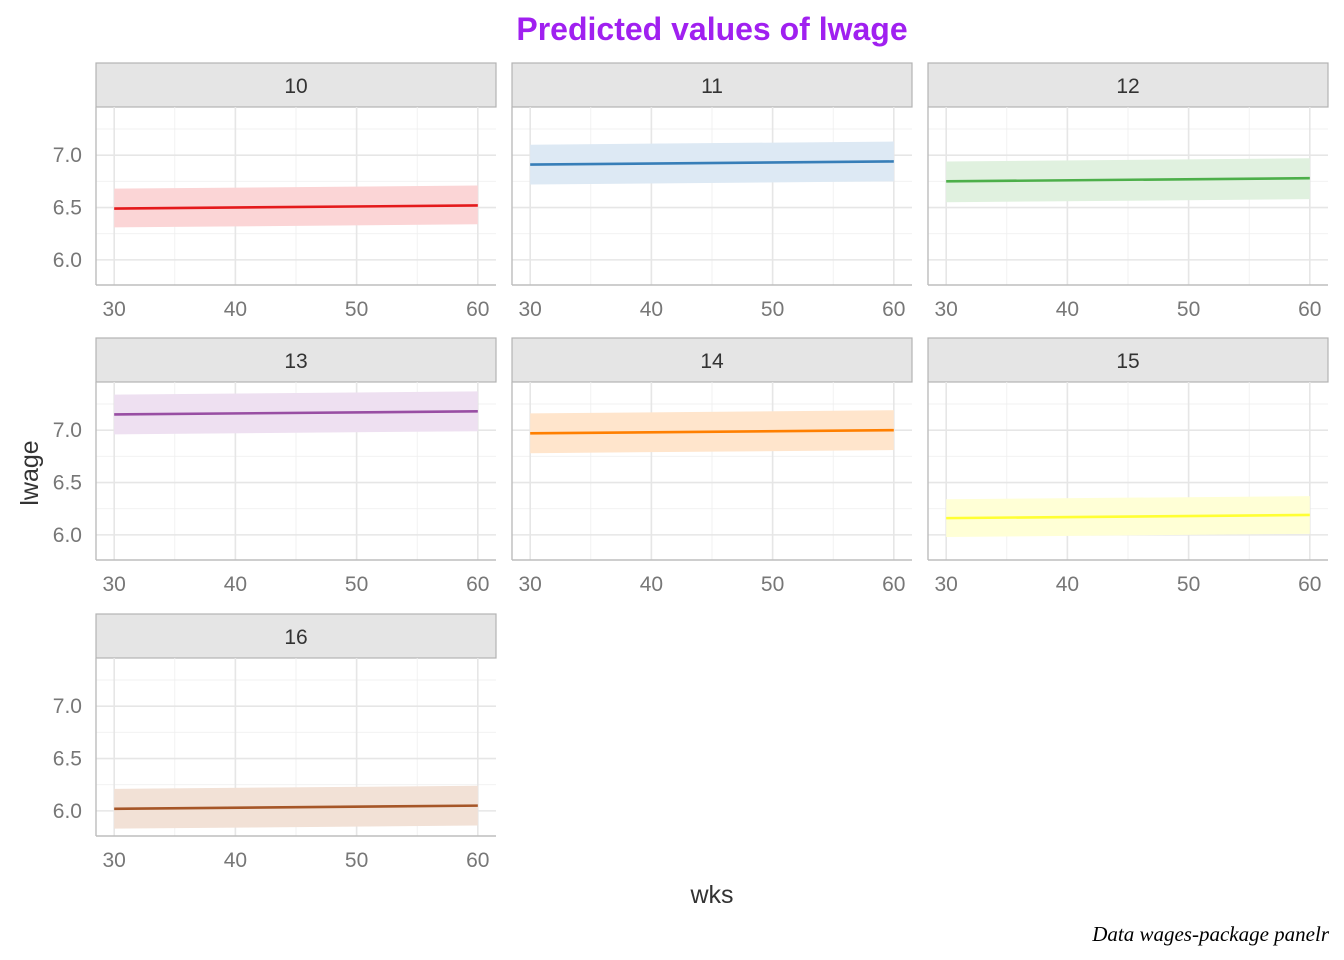 This screenshot has height=960, width=1344. I want to click on facet-panel-12: 12 30 40 50 60, so click(1128, 191).